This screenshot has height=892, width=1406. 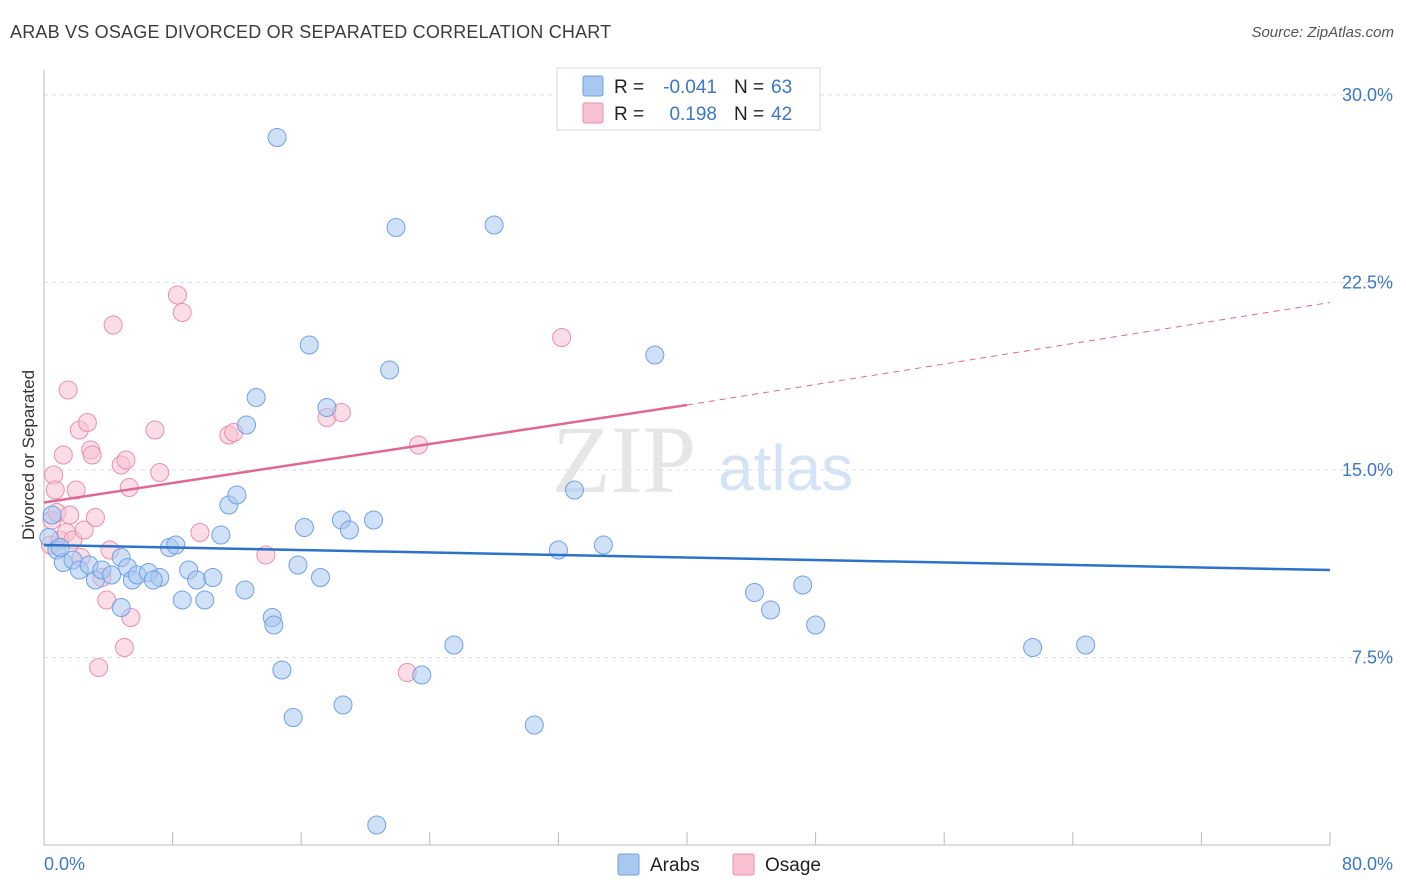 I want to click on osage-r-value: 0.198, so click(x=693, y=114).